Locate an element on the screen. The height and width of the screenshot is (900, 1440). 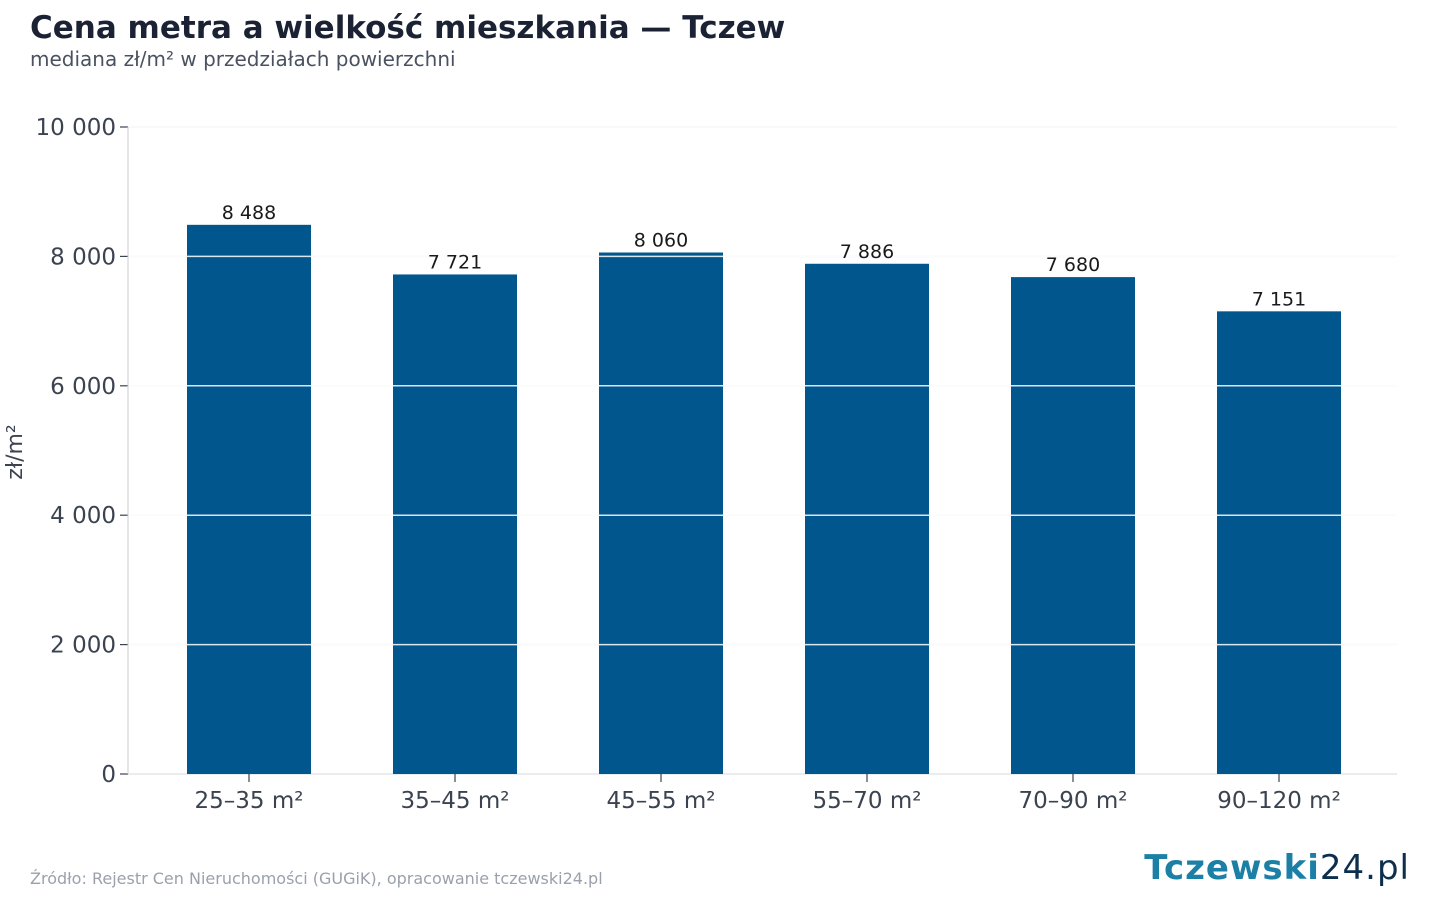
chart-title: Cena metra a wielkość mieszkania — Tczew is located at coordinates (408, 28).